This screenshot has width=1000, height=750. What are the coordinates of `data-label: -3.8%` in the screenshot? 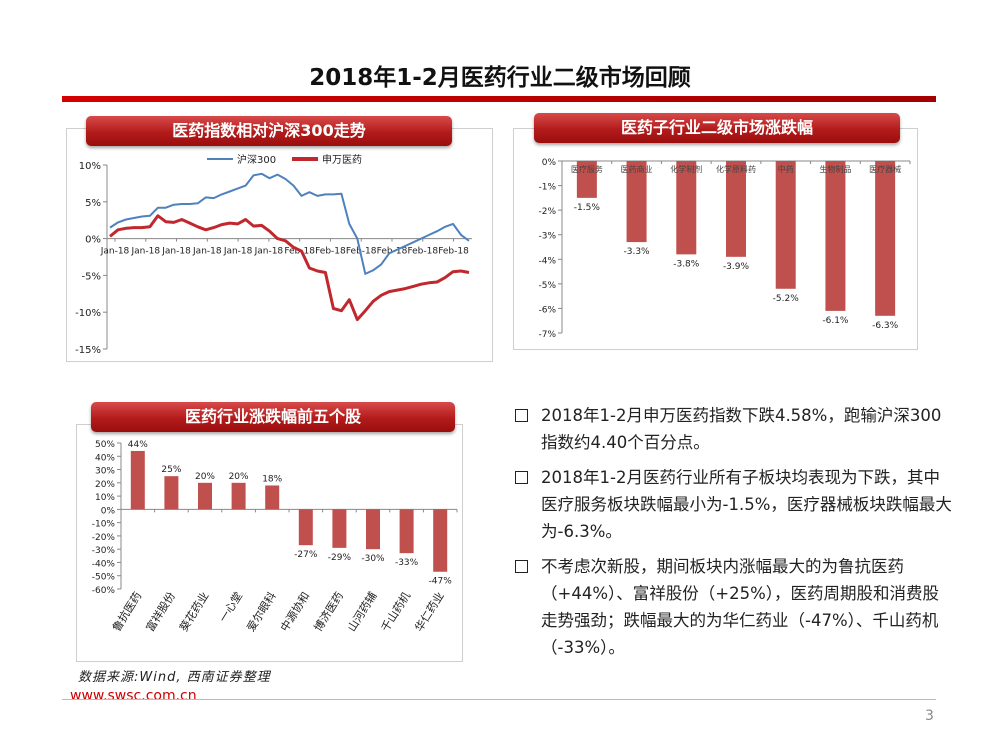 It's located at (686, 264).